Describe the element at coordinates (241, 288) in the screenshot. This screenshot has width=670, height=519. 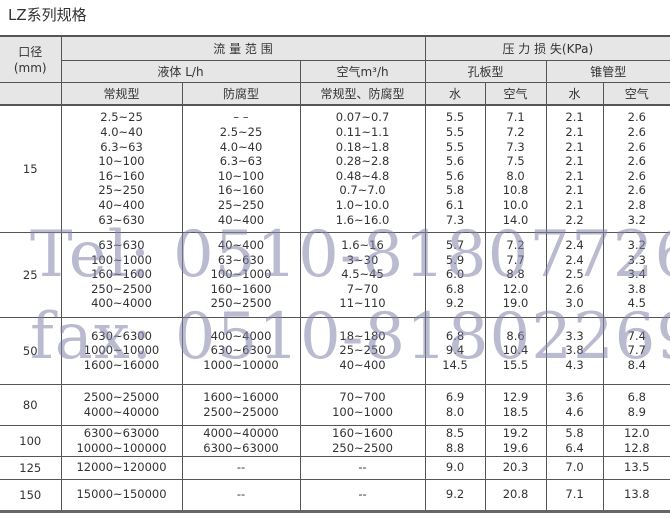
I see `cell-value: 160~1600` at that location.